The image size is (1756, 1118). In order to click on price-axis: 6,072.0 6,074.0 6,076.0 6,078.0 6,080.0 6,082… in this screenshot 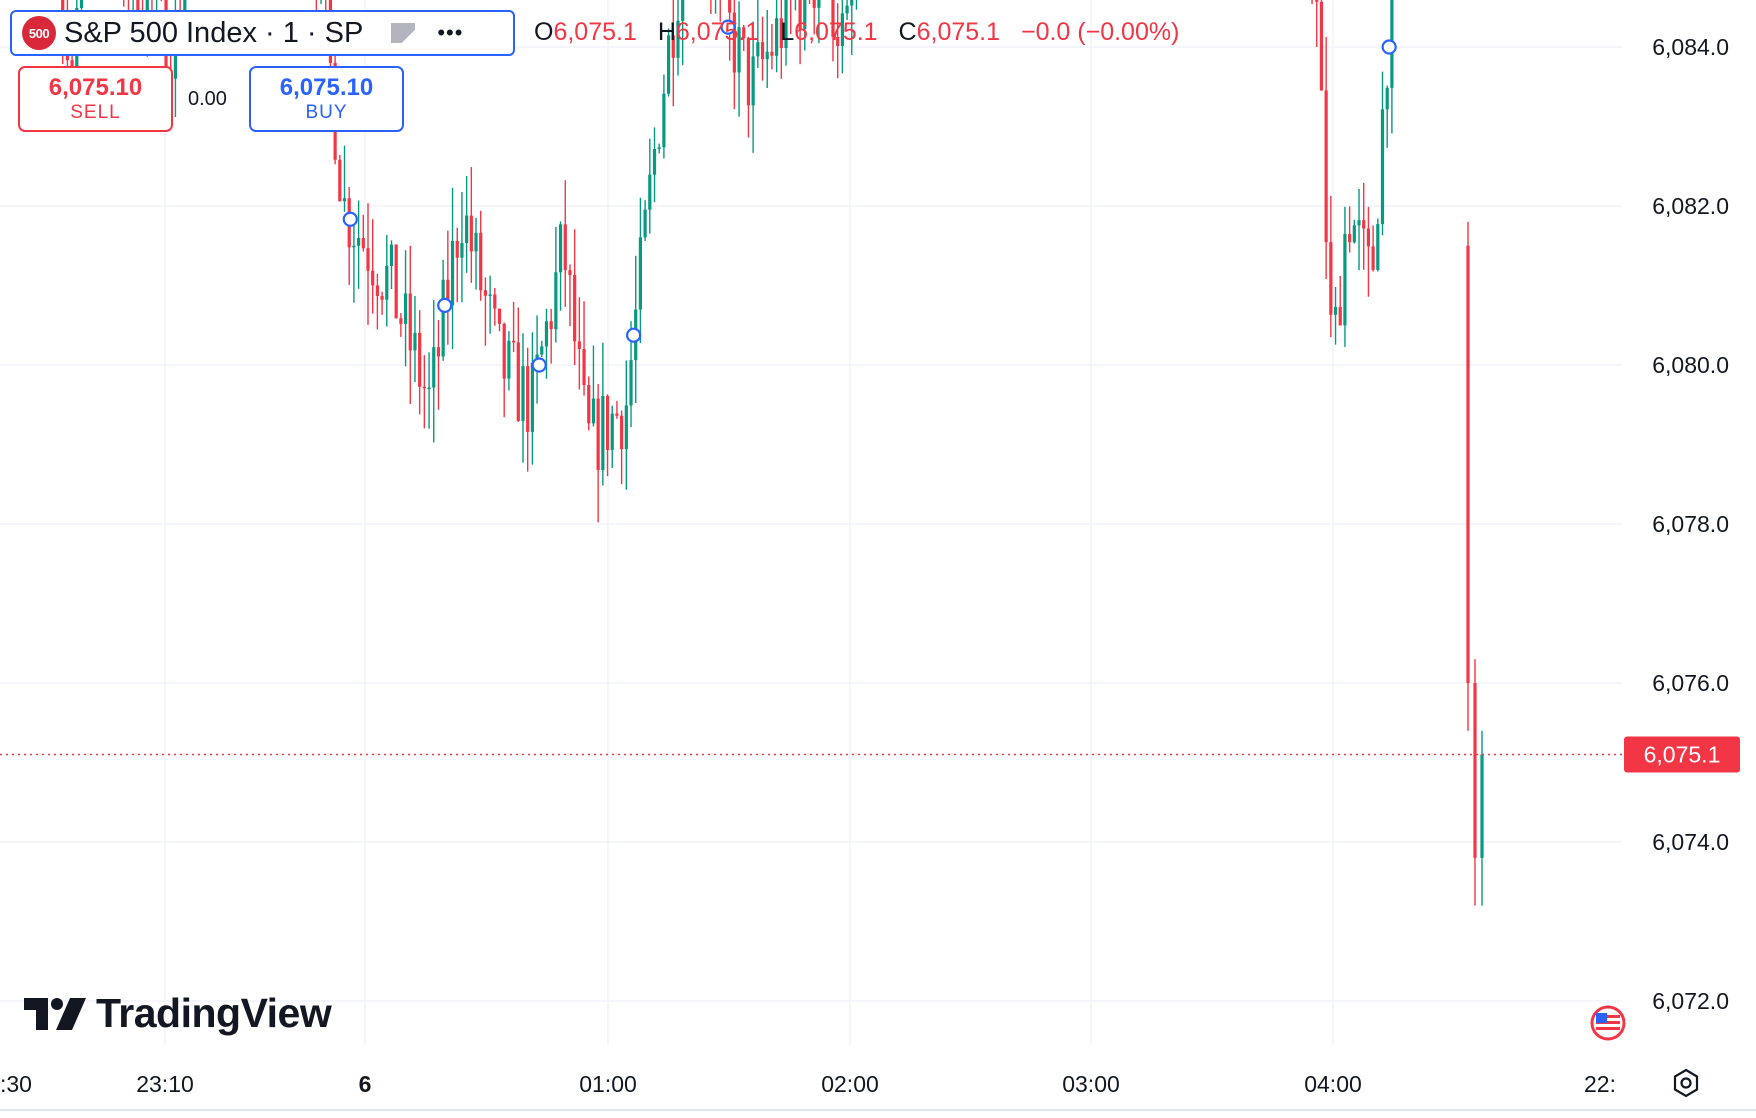, I will do `click(1690, 507)`.